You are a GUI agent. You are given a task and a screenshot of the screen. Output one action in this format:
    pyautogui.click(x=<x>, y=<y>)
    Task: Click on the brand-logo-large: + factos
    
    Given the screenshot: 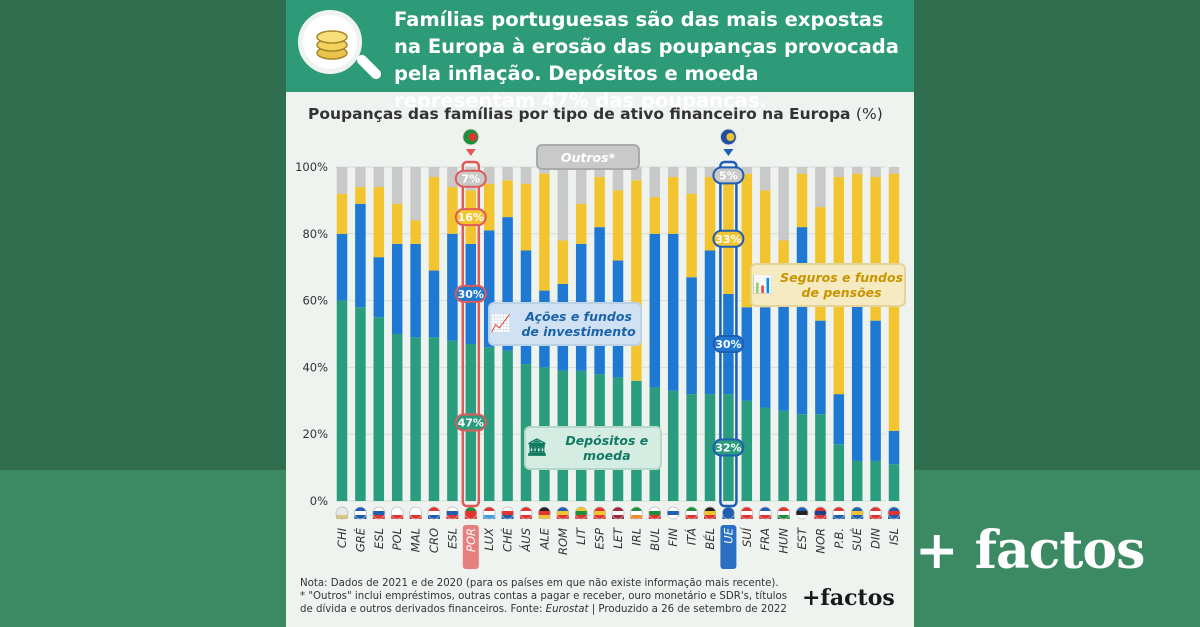 What is the action you would take?
    pyautogui.click(x=1030, y=550)
    